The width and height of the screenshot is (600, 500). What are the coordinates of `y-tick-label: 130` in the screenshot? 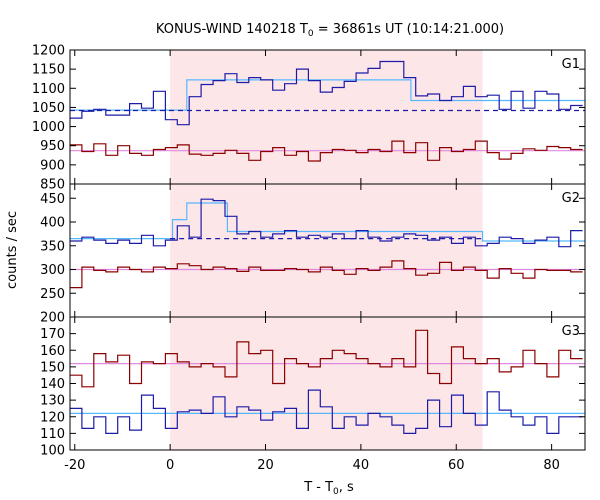 It's located at (52, 401).